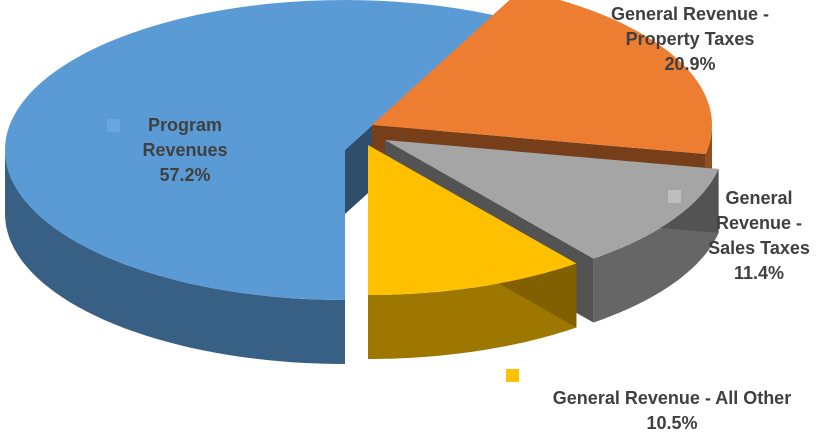 The image size is (824, 437). Describe the element at coordinates (674, 196) in the screenshot. I see `swatch-sales-taxes` at that location.